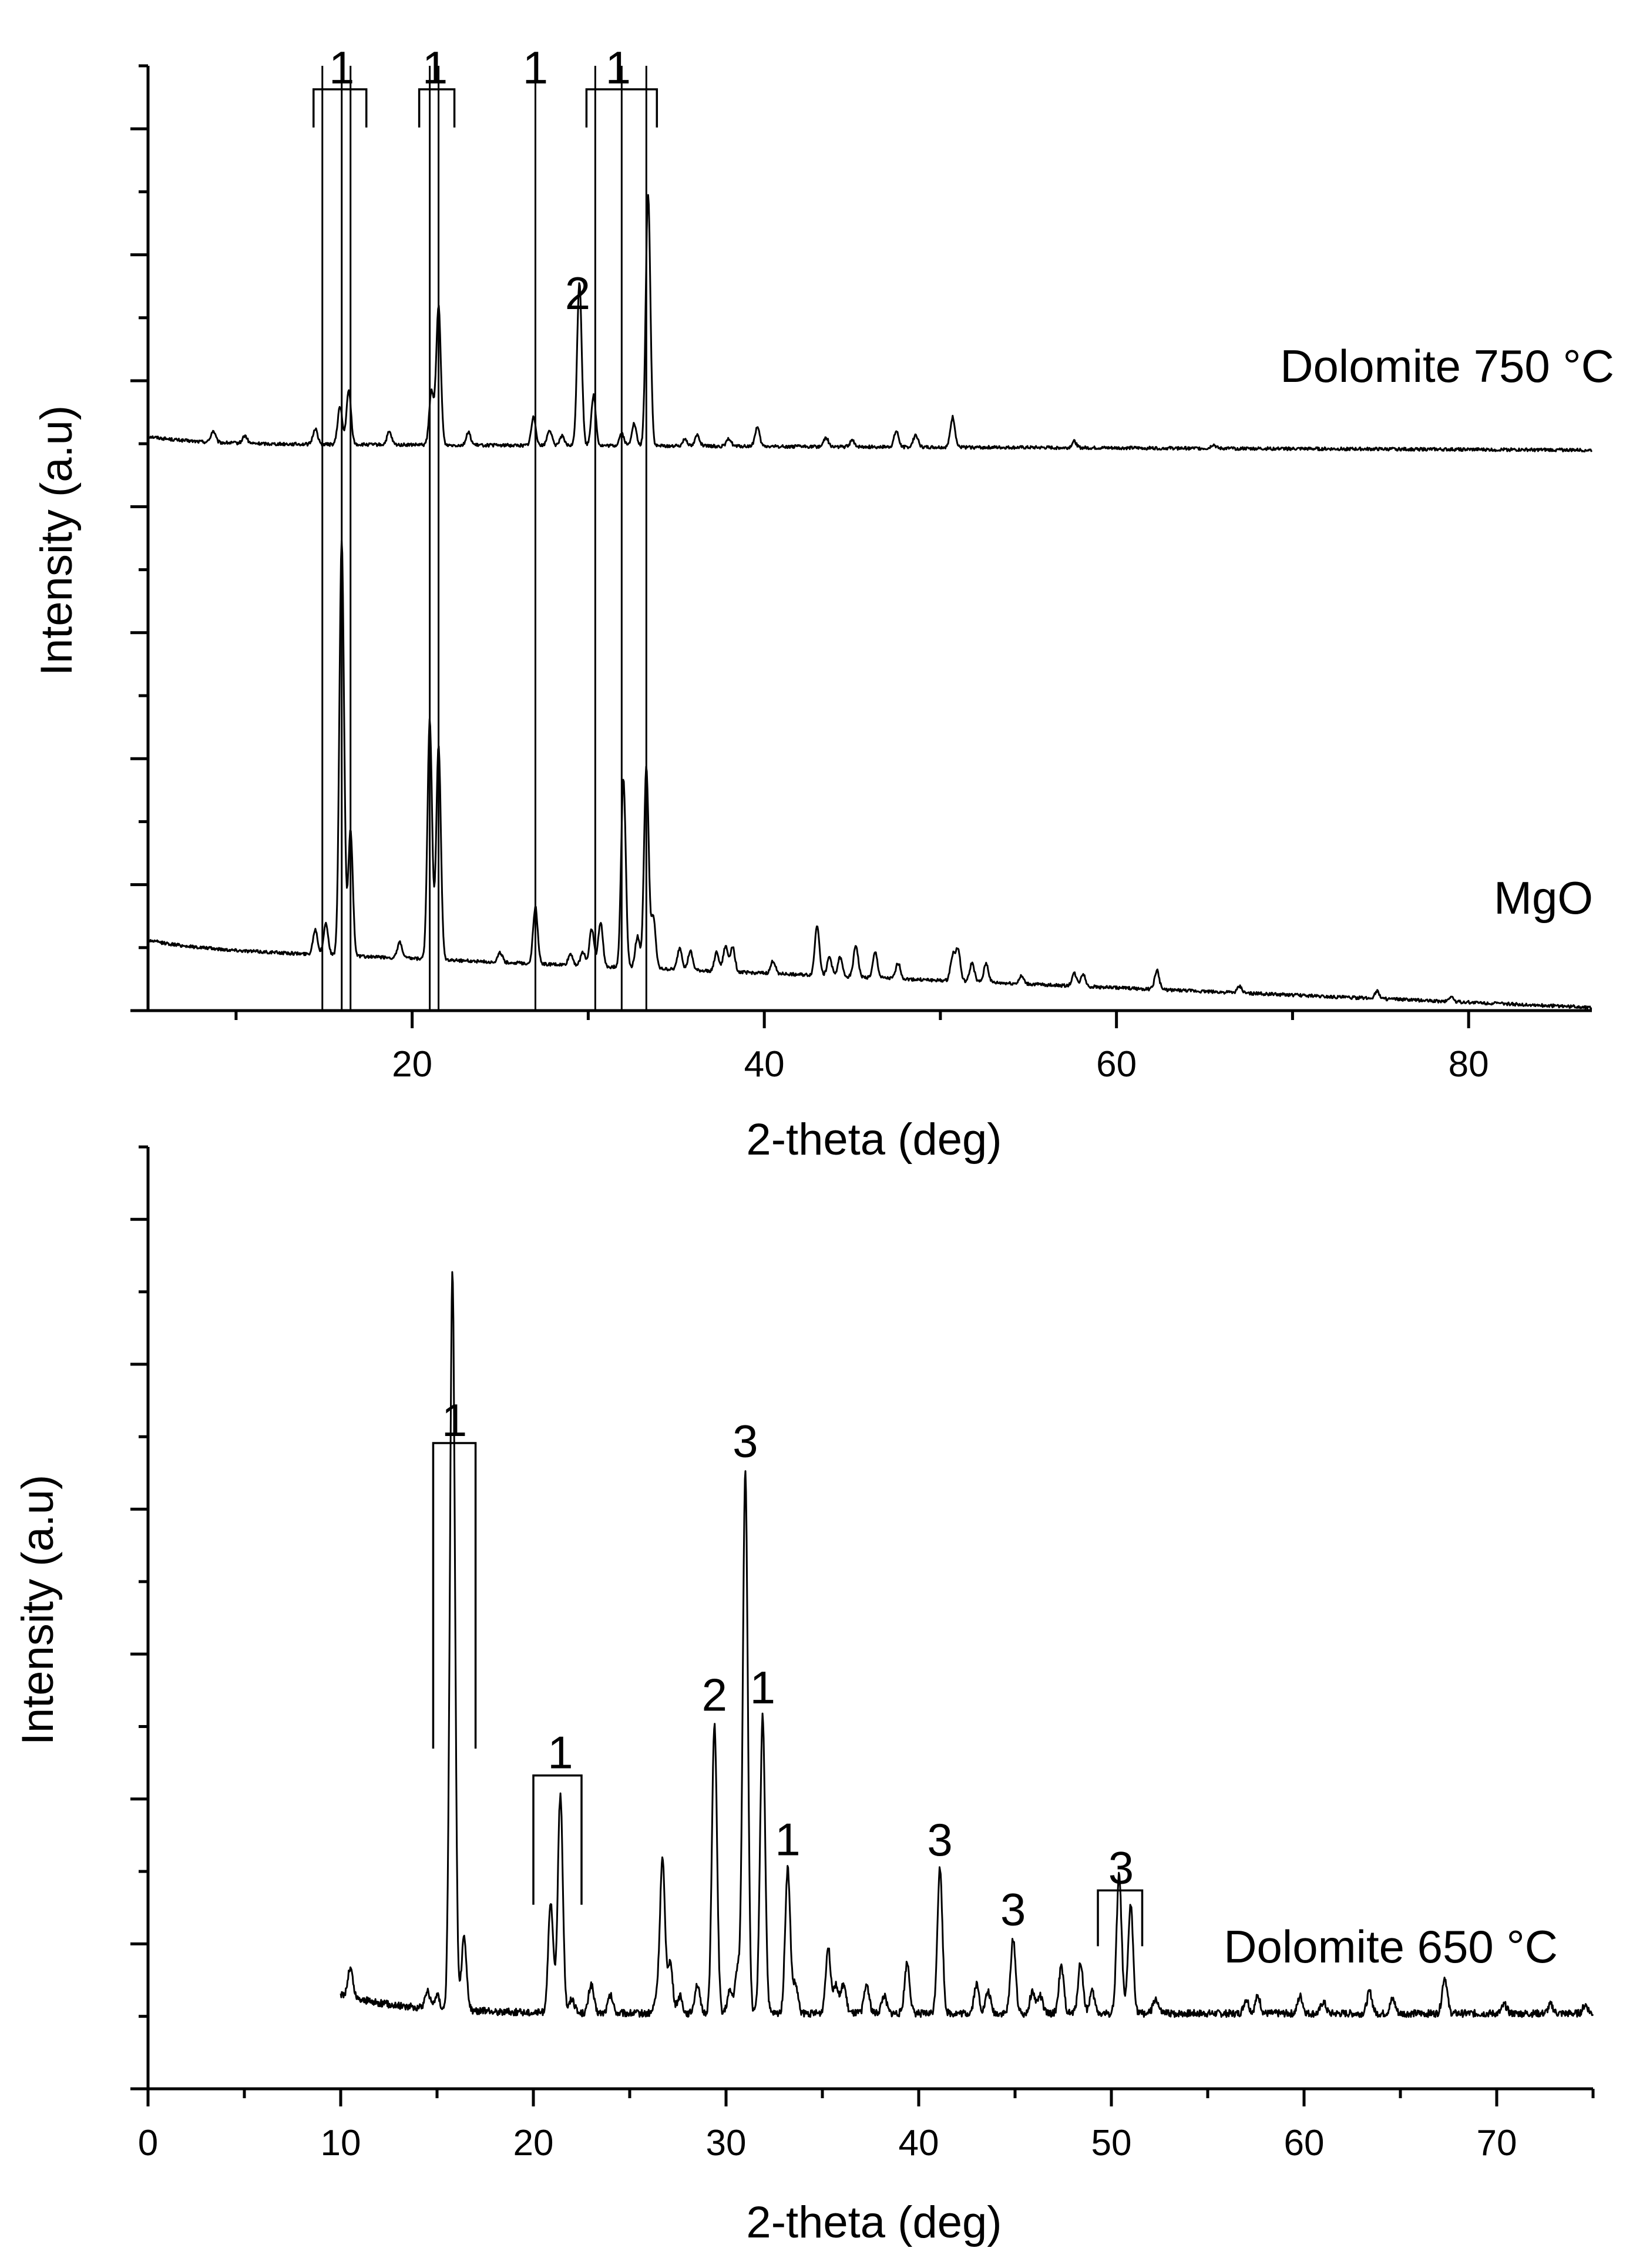 The height and width of the screenshot is (2268, 1633). I want to click on top-y-axis-title: Intensity (a.u), so click(57, 540).